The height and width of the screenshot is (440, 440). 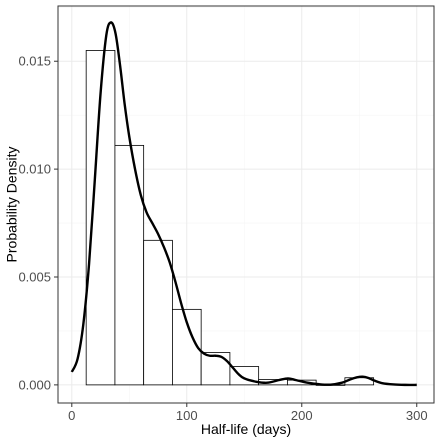 I want to click on y-tick-label: 0.005, so click(x=34, y=276).